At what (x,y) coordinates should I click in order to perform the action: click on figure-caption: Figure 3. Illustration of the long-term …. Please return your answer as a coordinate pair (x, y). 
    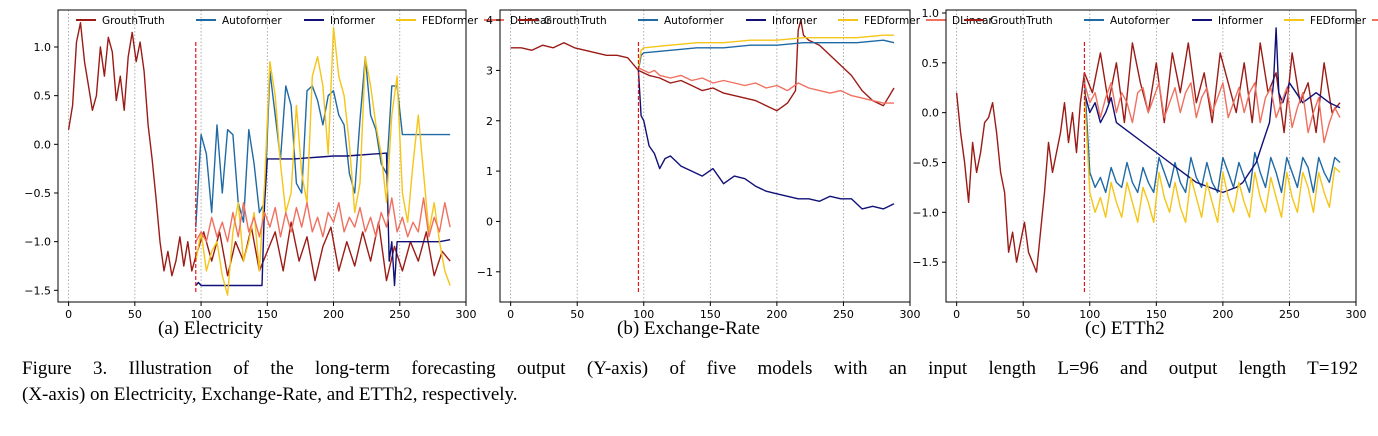
    Looking at the image, I should click on (690, 382).